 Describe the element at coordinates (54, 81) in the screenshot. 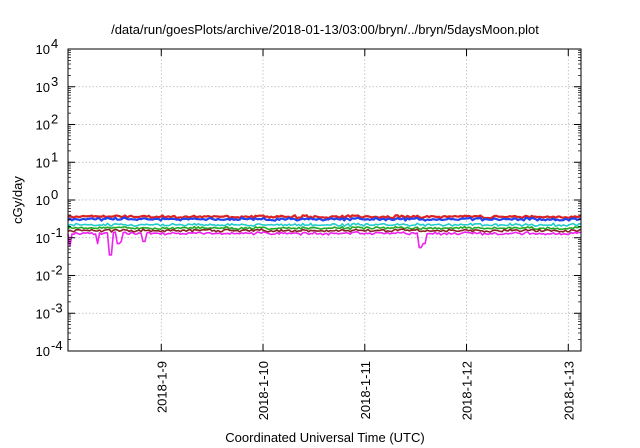

I see `y-tick-exponent: 3` at that location.